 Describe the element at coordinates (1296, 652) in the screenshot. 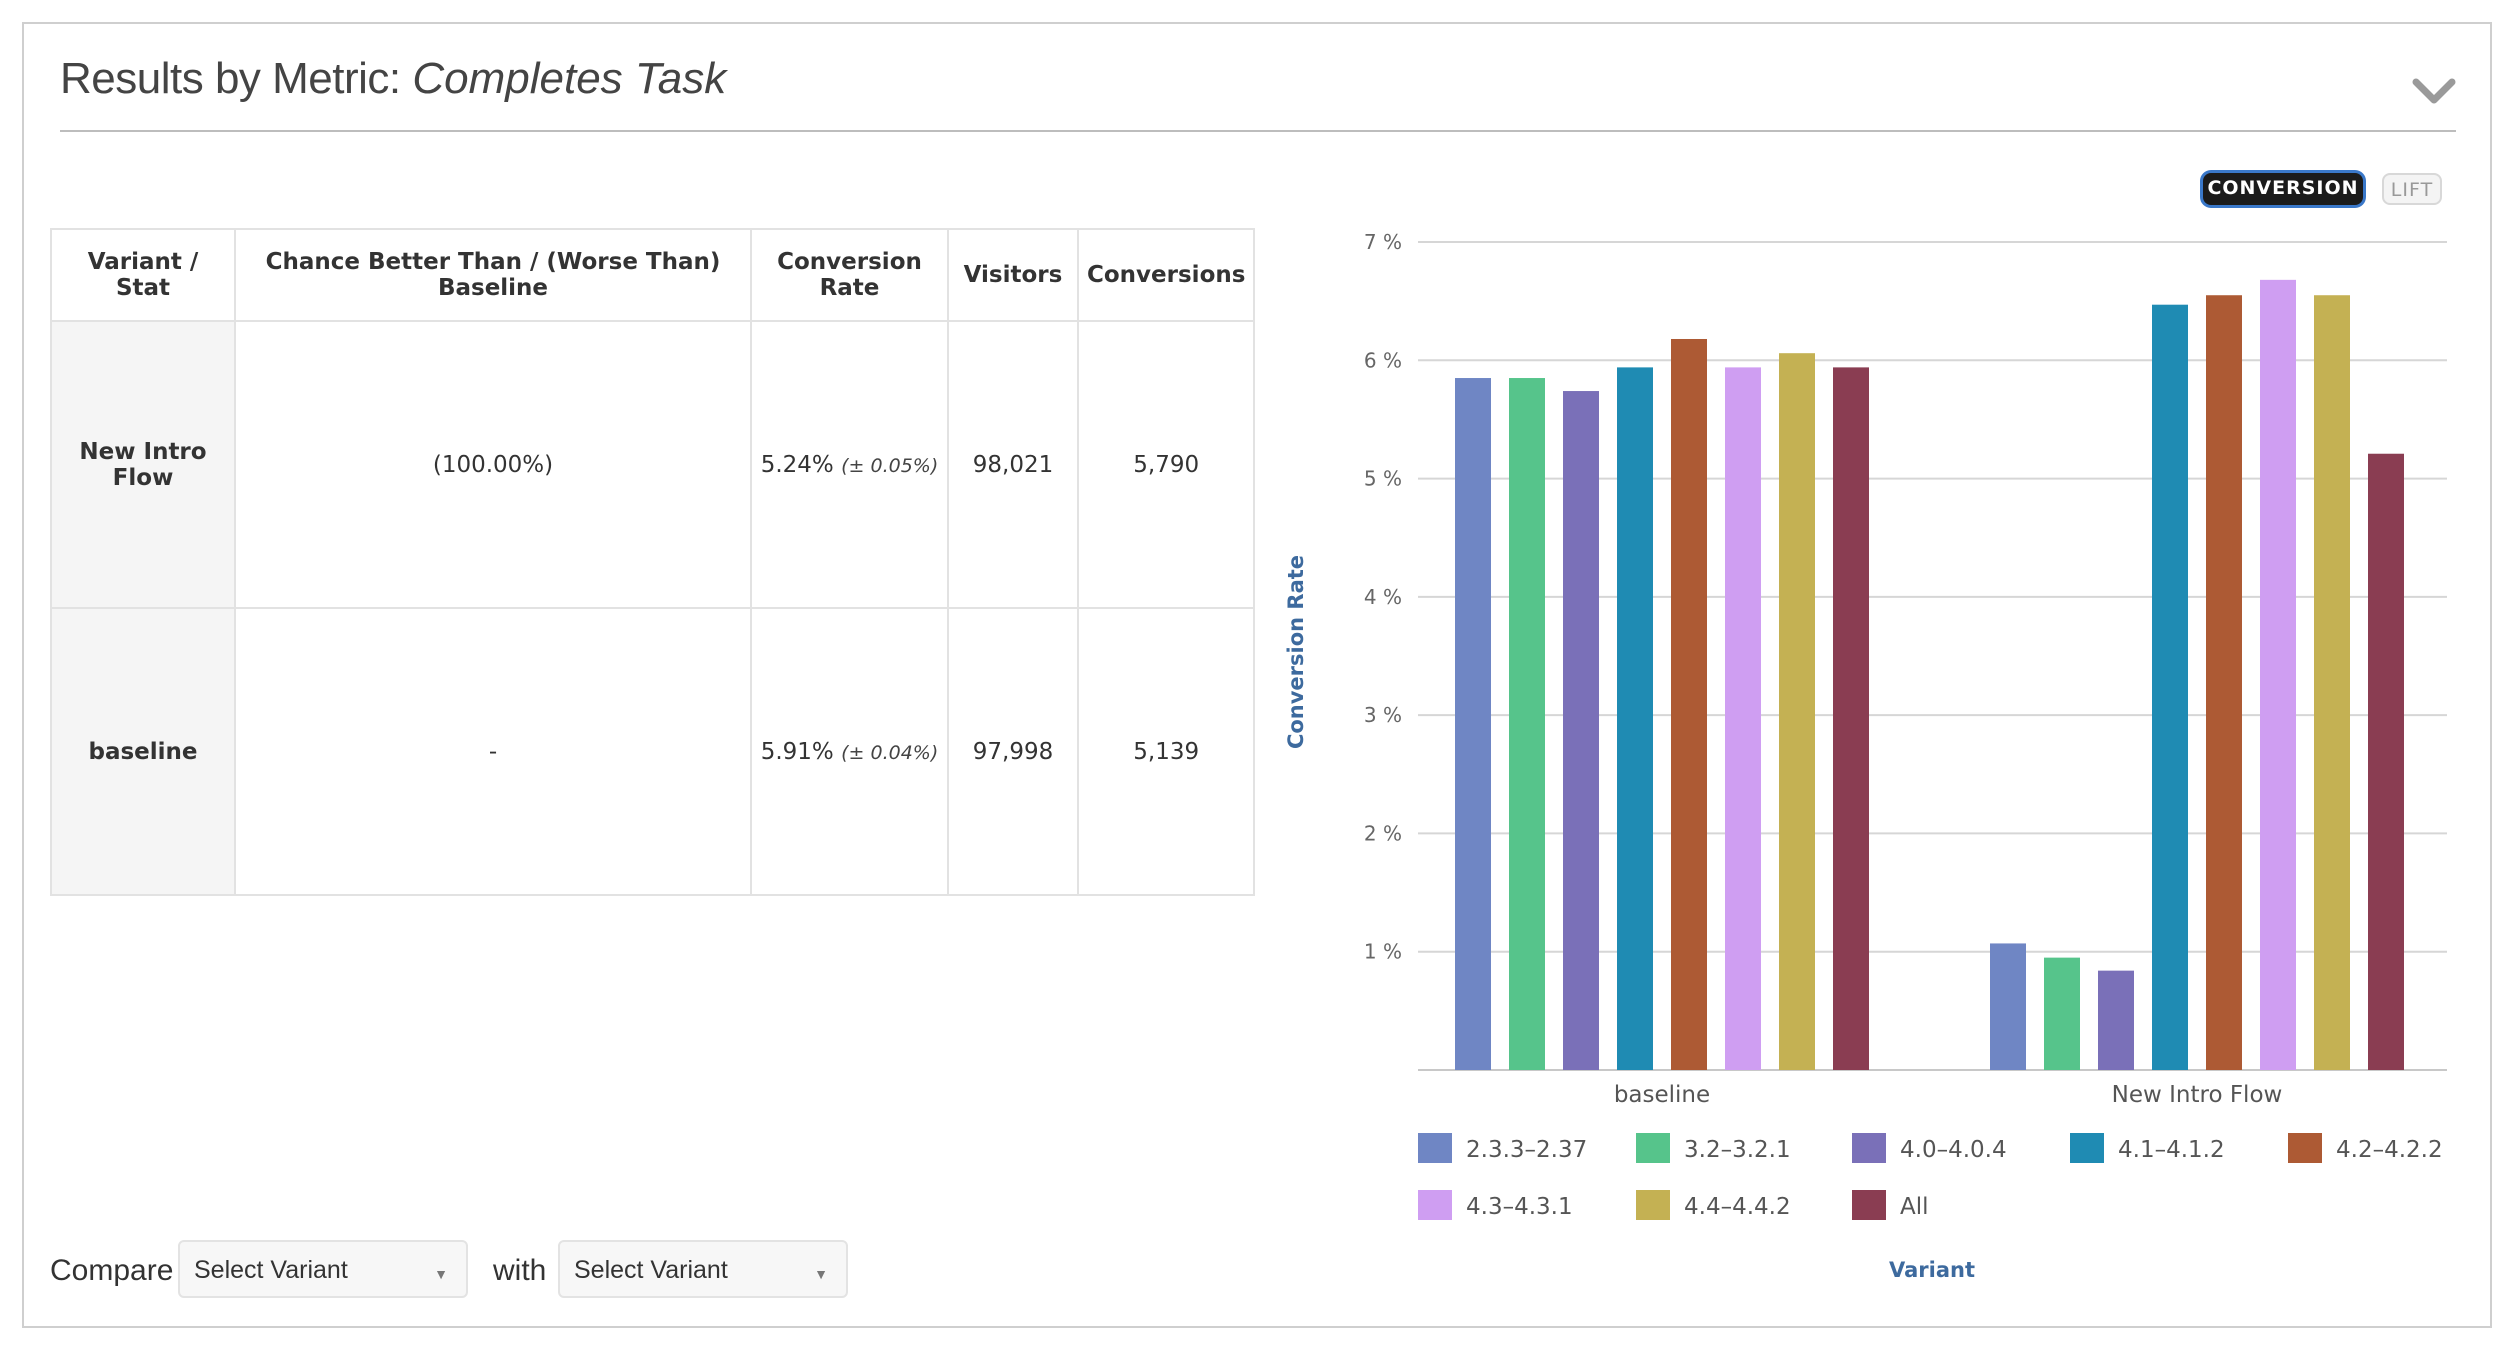

I see `y-axis-title: Conversion Rate` at that location.